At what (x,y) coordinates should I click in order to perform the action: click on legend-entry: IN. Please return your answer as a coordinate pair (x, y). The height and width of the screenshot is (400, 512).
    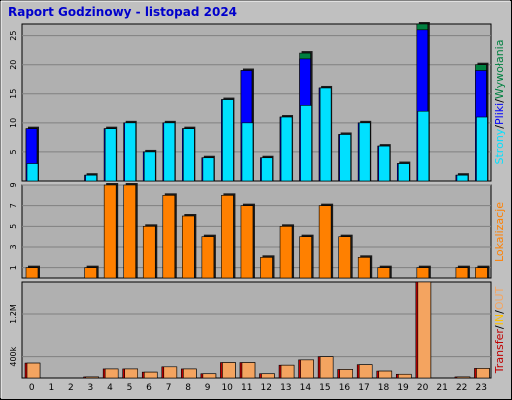
    Looking at the image, I should click on (499, 319).